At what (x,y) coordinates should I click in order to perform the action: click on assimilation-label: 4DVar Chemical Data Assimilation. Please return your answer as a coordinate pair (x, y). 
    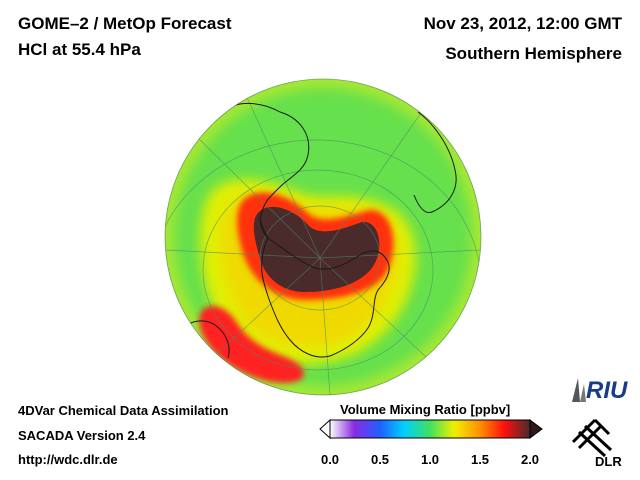
    Looking at the image, I should click on (123, 410).